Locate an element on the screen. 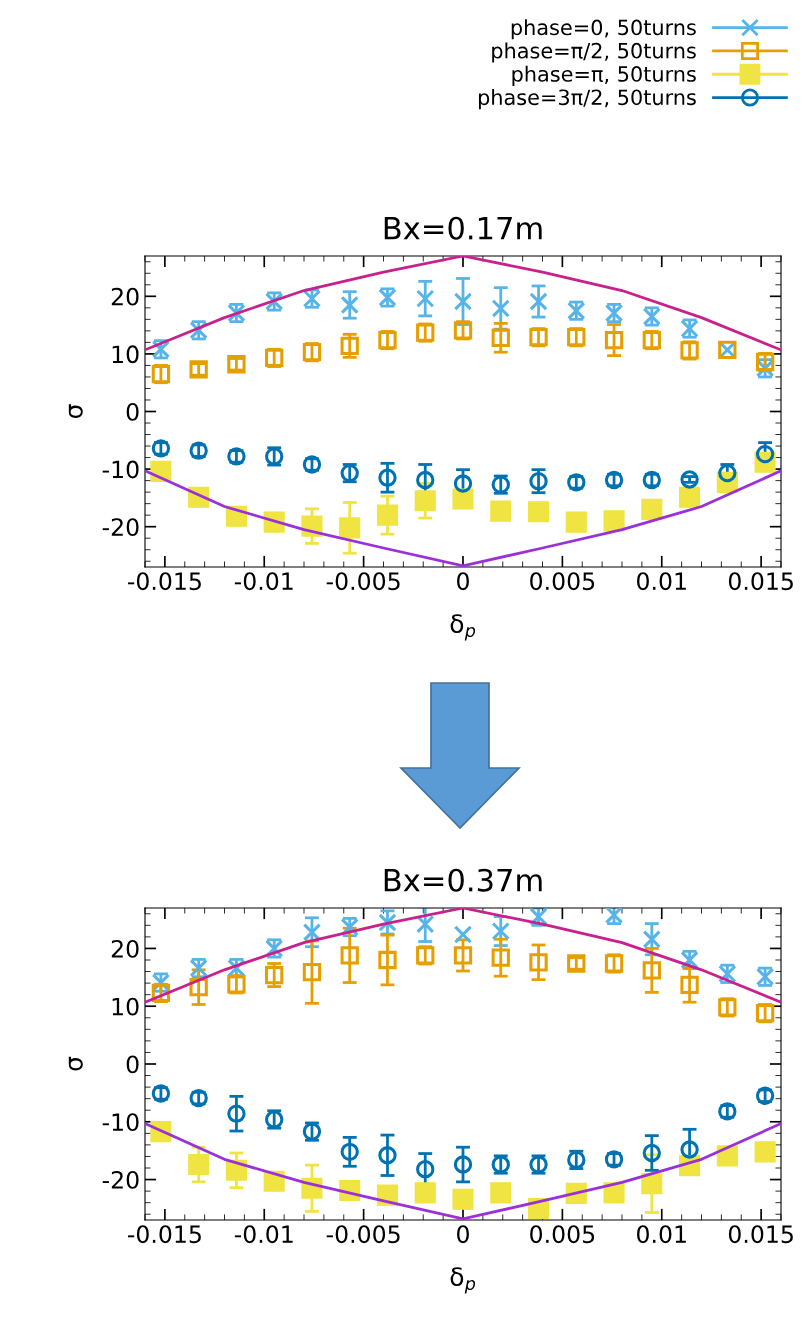 This screenshot has height=1329, width=807. legend-label: phase=π/2, 50turns is located at coordinates (594, 52).